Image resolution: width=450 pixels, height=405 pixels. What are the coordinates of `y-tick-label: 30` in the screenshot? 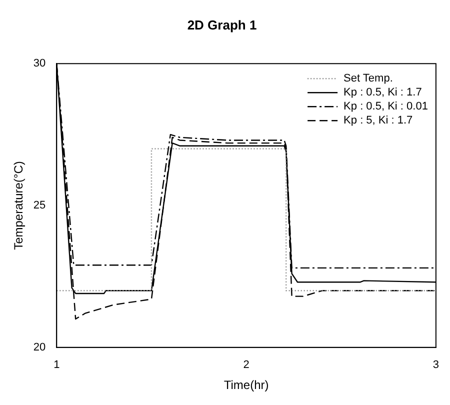 It's located at (39, 64).